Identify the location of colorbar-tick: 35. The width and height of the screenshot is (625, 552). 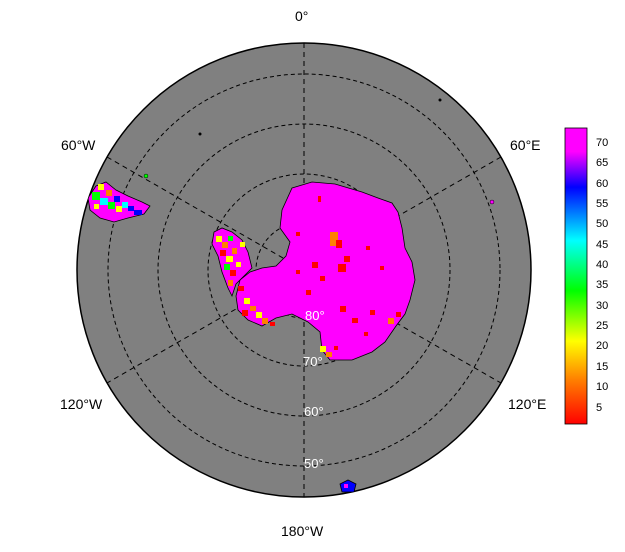
(602, 285).